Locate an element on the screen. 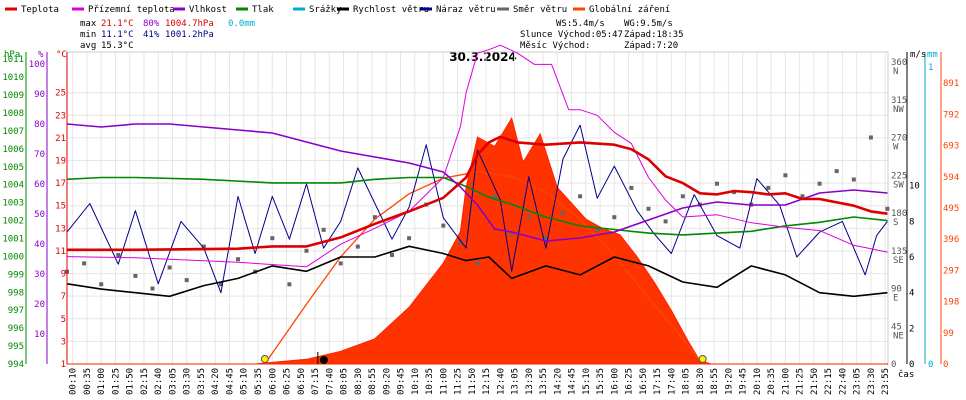  x-tick-label-45: 18:55 is located at coordinates (715, 381).